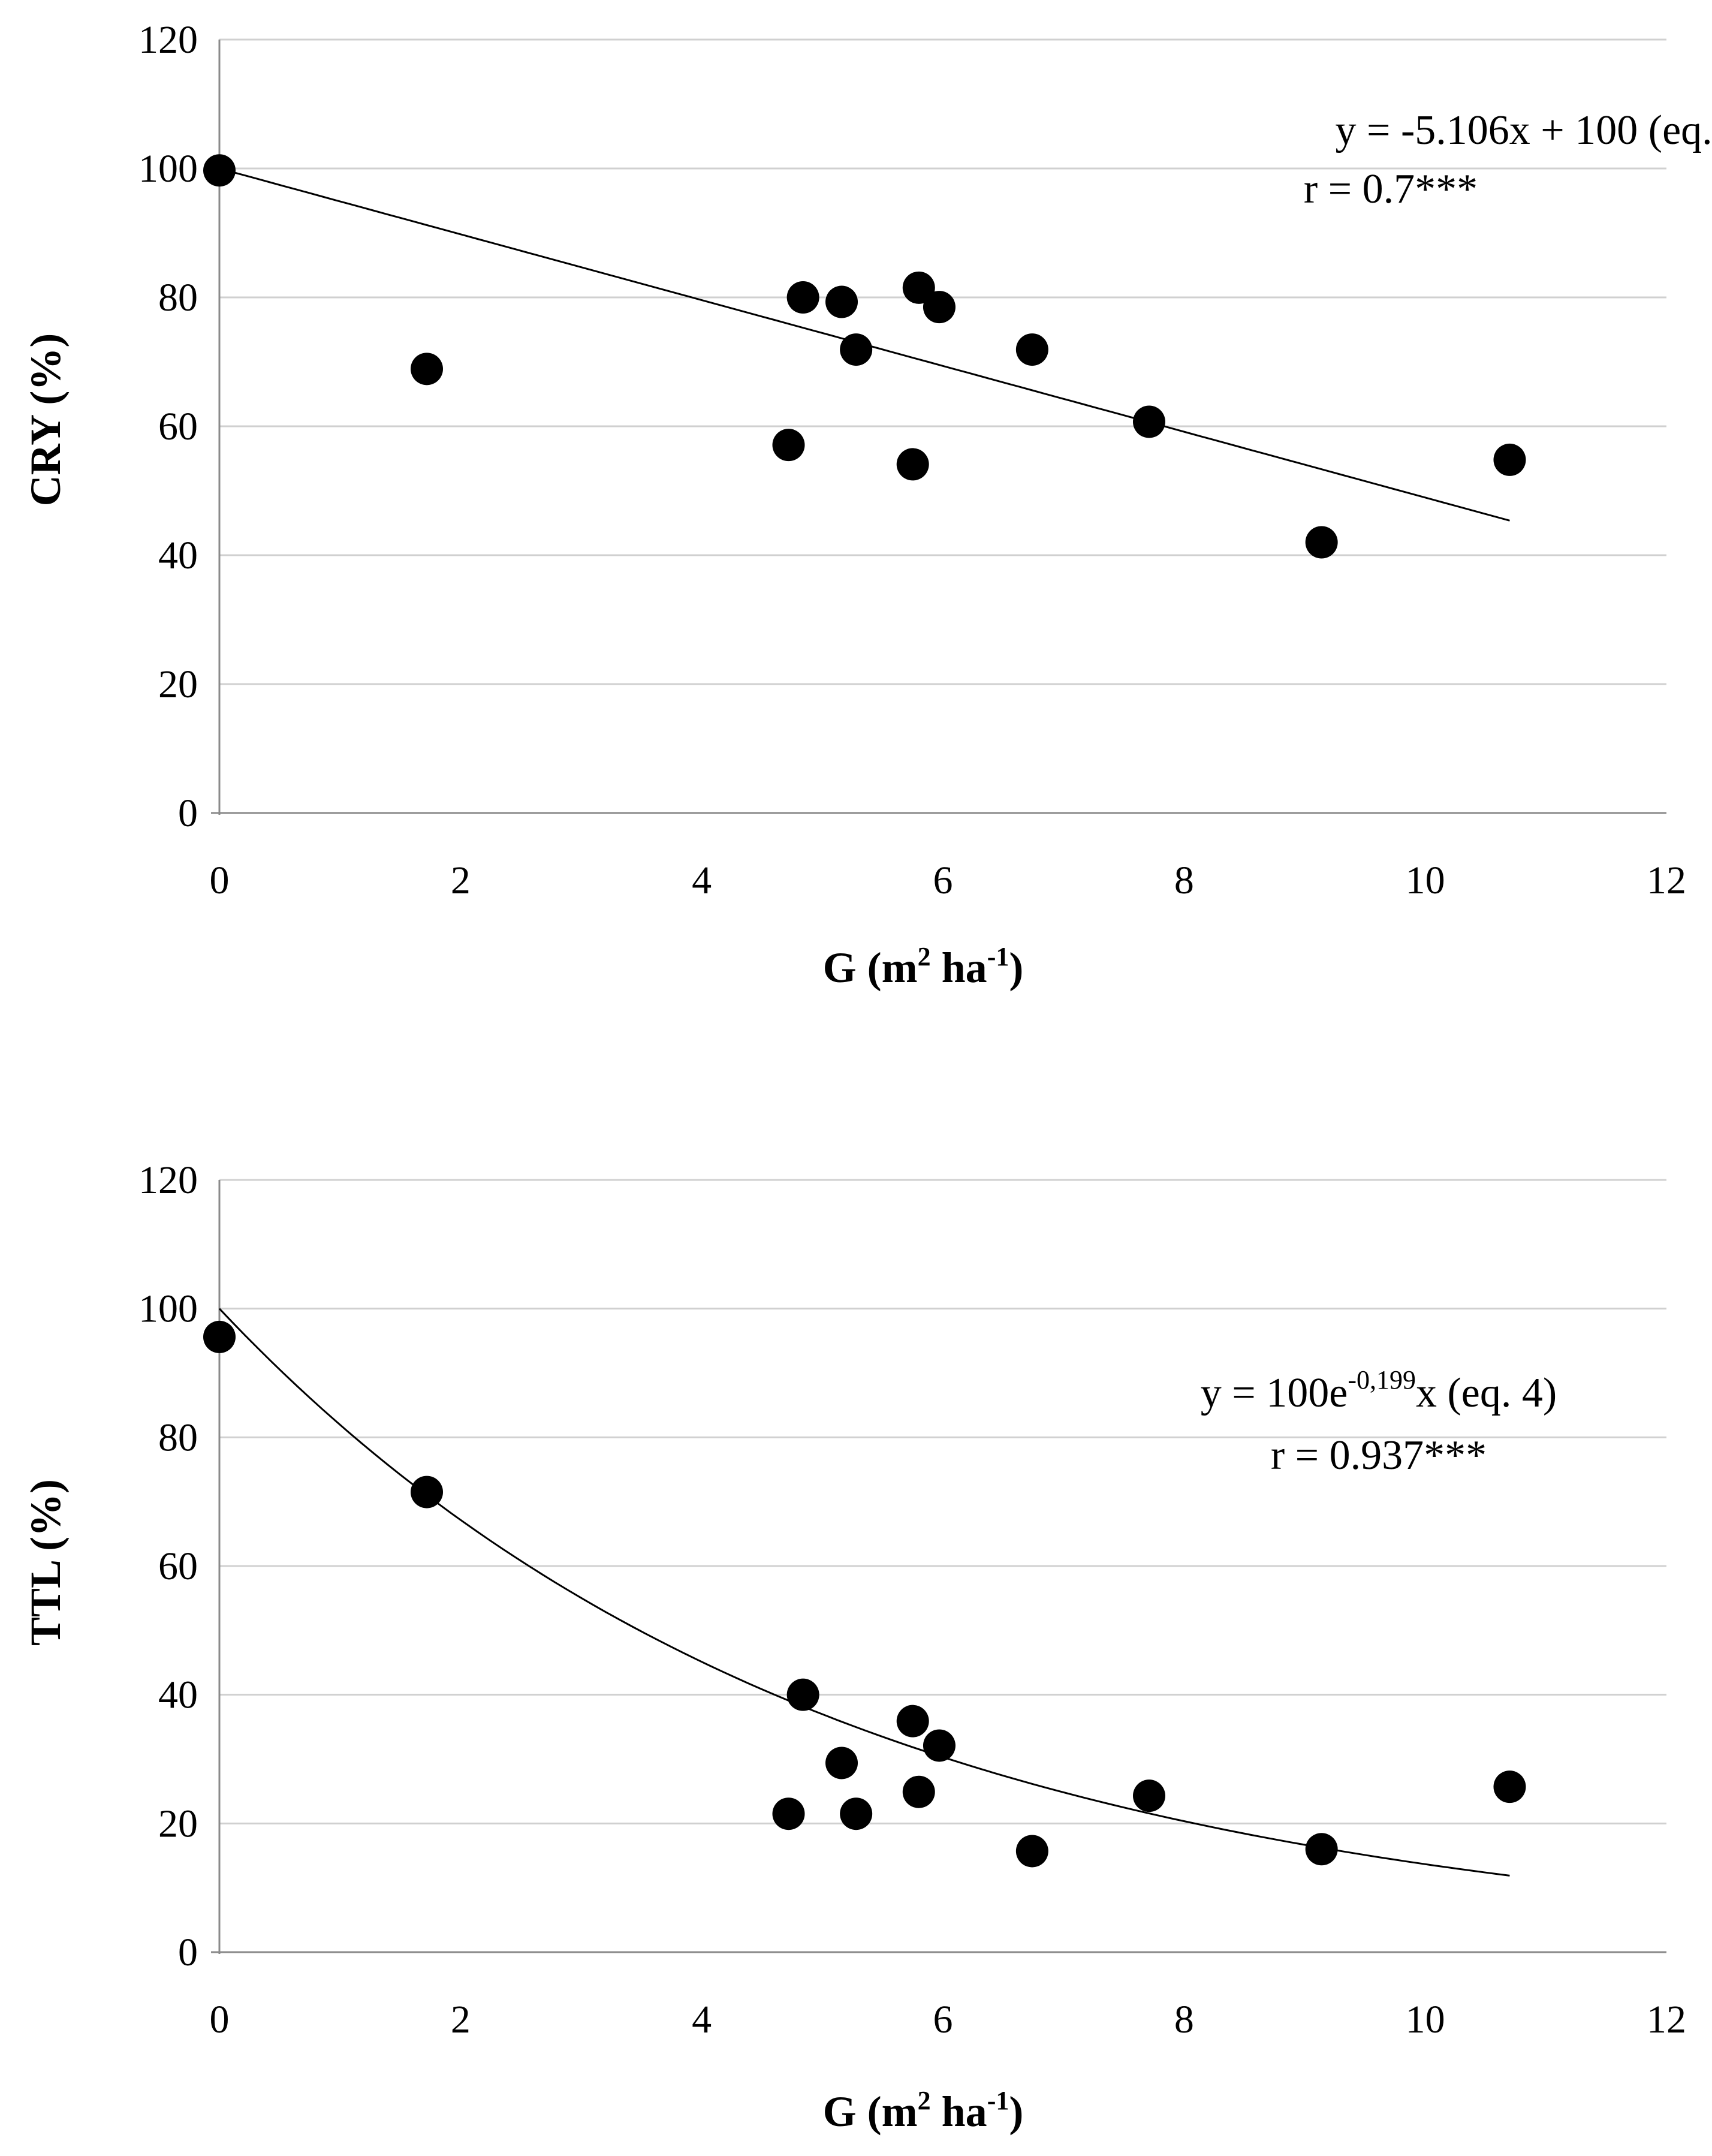  What do you see at coordinates (1379, 1455) in the screenshot?
I see `equation-line-2: r = 0.937***` at bounding box center [1379, 1455].